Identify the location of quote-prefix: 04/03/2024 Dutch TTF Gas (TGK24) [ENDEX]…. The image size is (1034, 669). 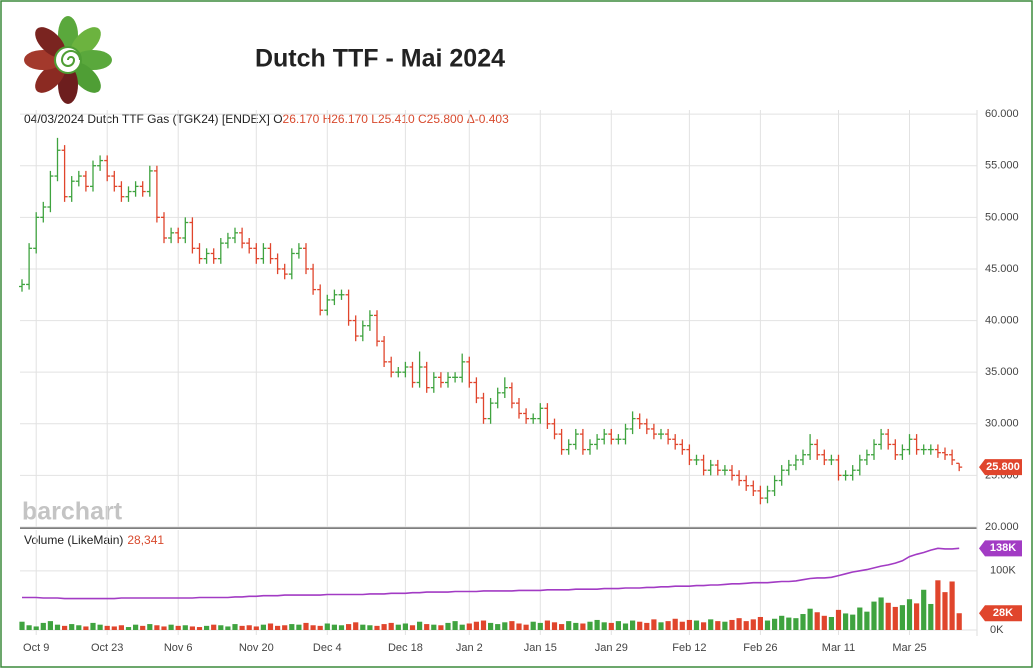
(153, 119).